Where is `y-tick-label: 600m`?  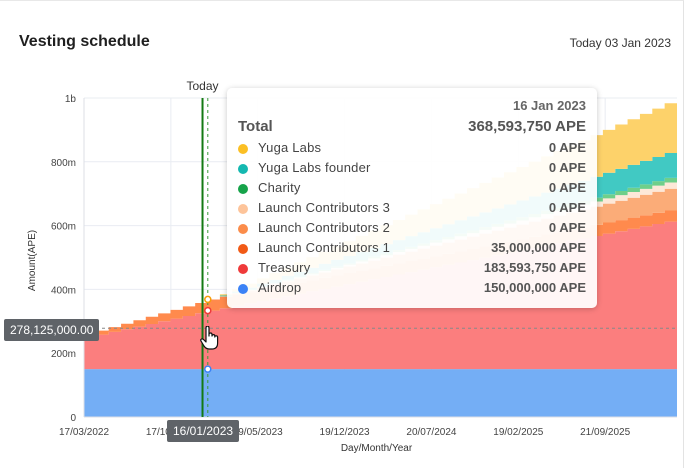
y-tick-label: 600m is located at coordinates (63, 227).